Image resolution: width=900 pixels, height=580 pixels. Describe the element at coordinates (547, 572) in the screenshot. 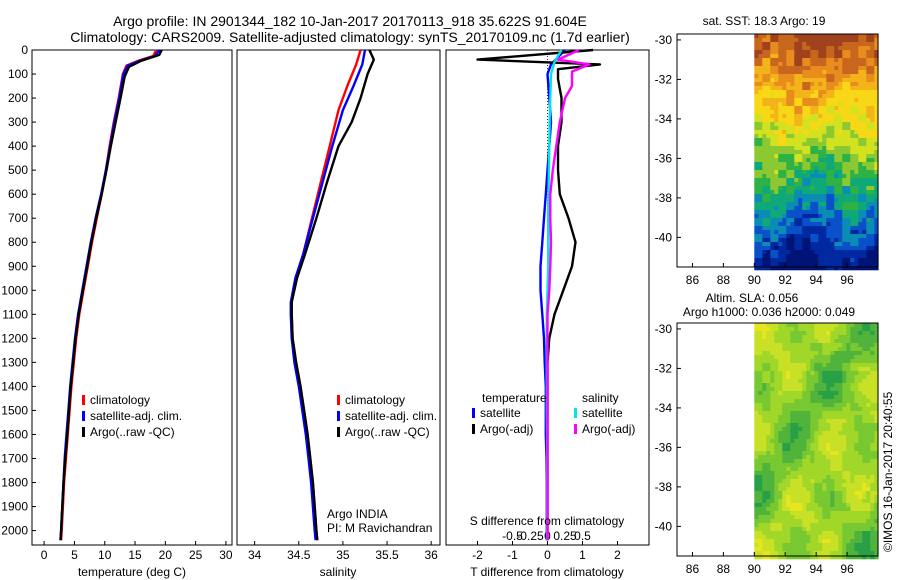

I see `t-difference-xlabel: T difference from climatology` at that location.